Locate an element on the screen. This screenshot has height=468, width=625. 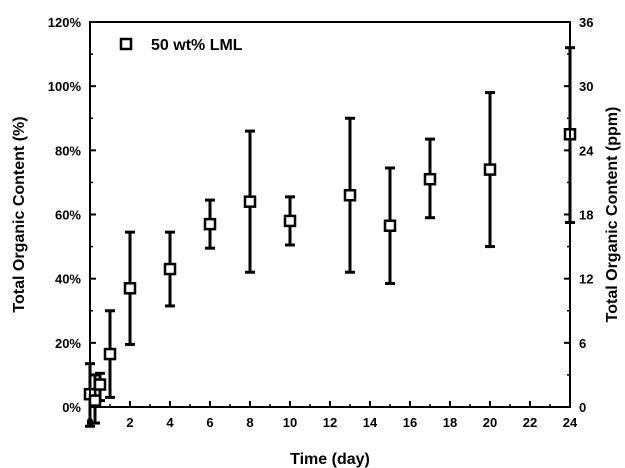
y-left-tick-label: 0% is located at coordinates (71, 407).